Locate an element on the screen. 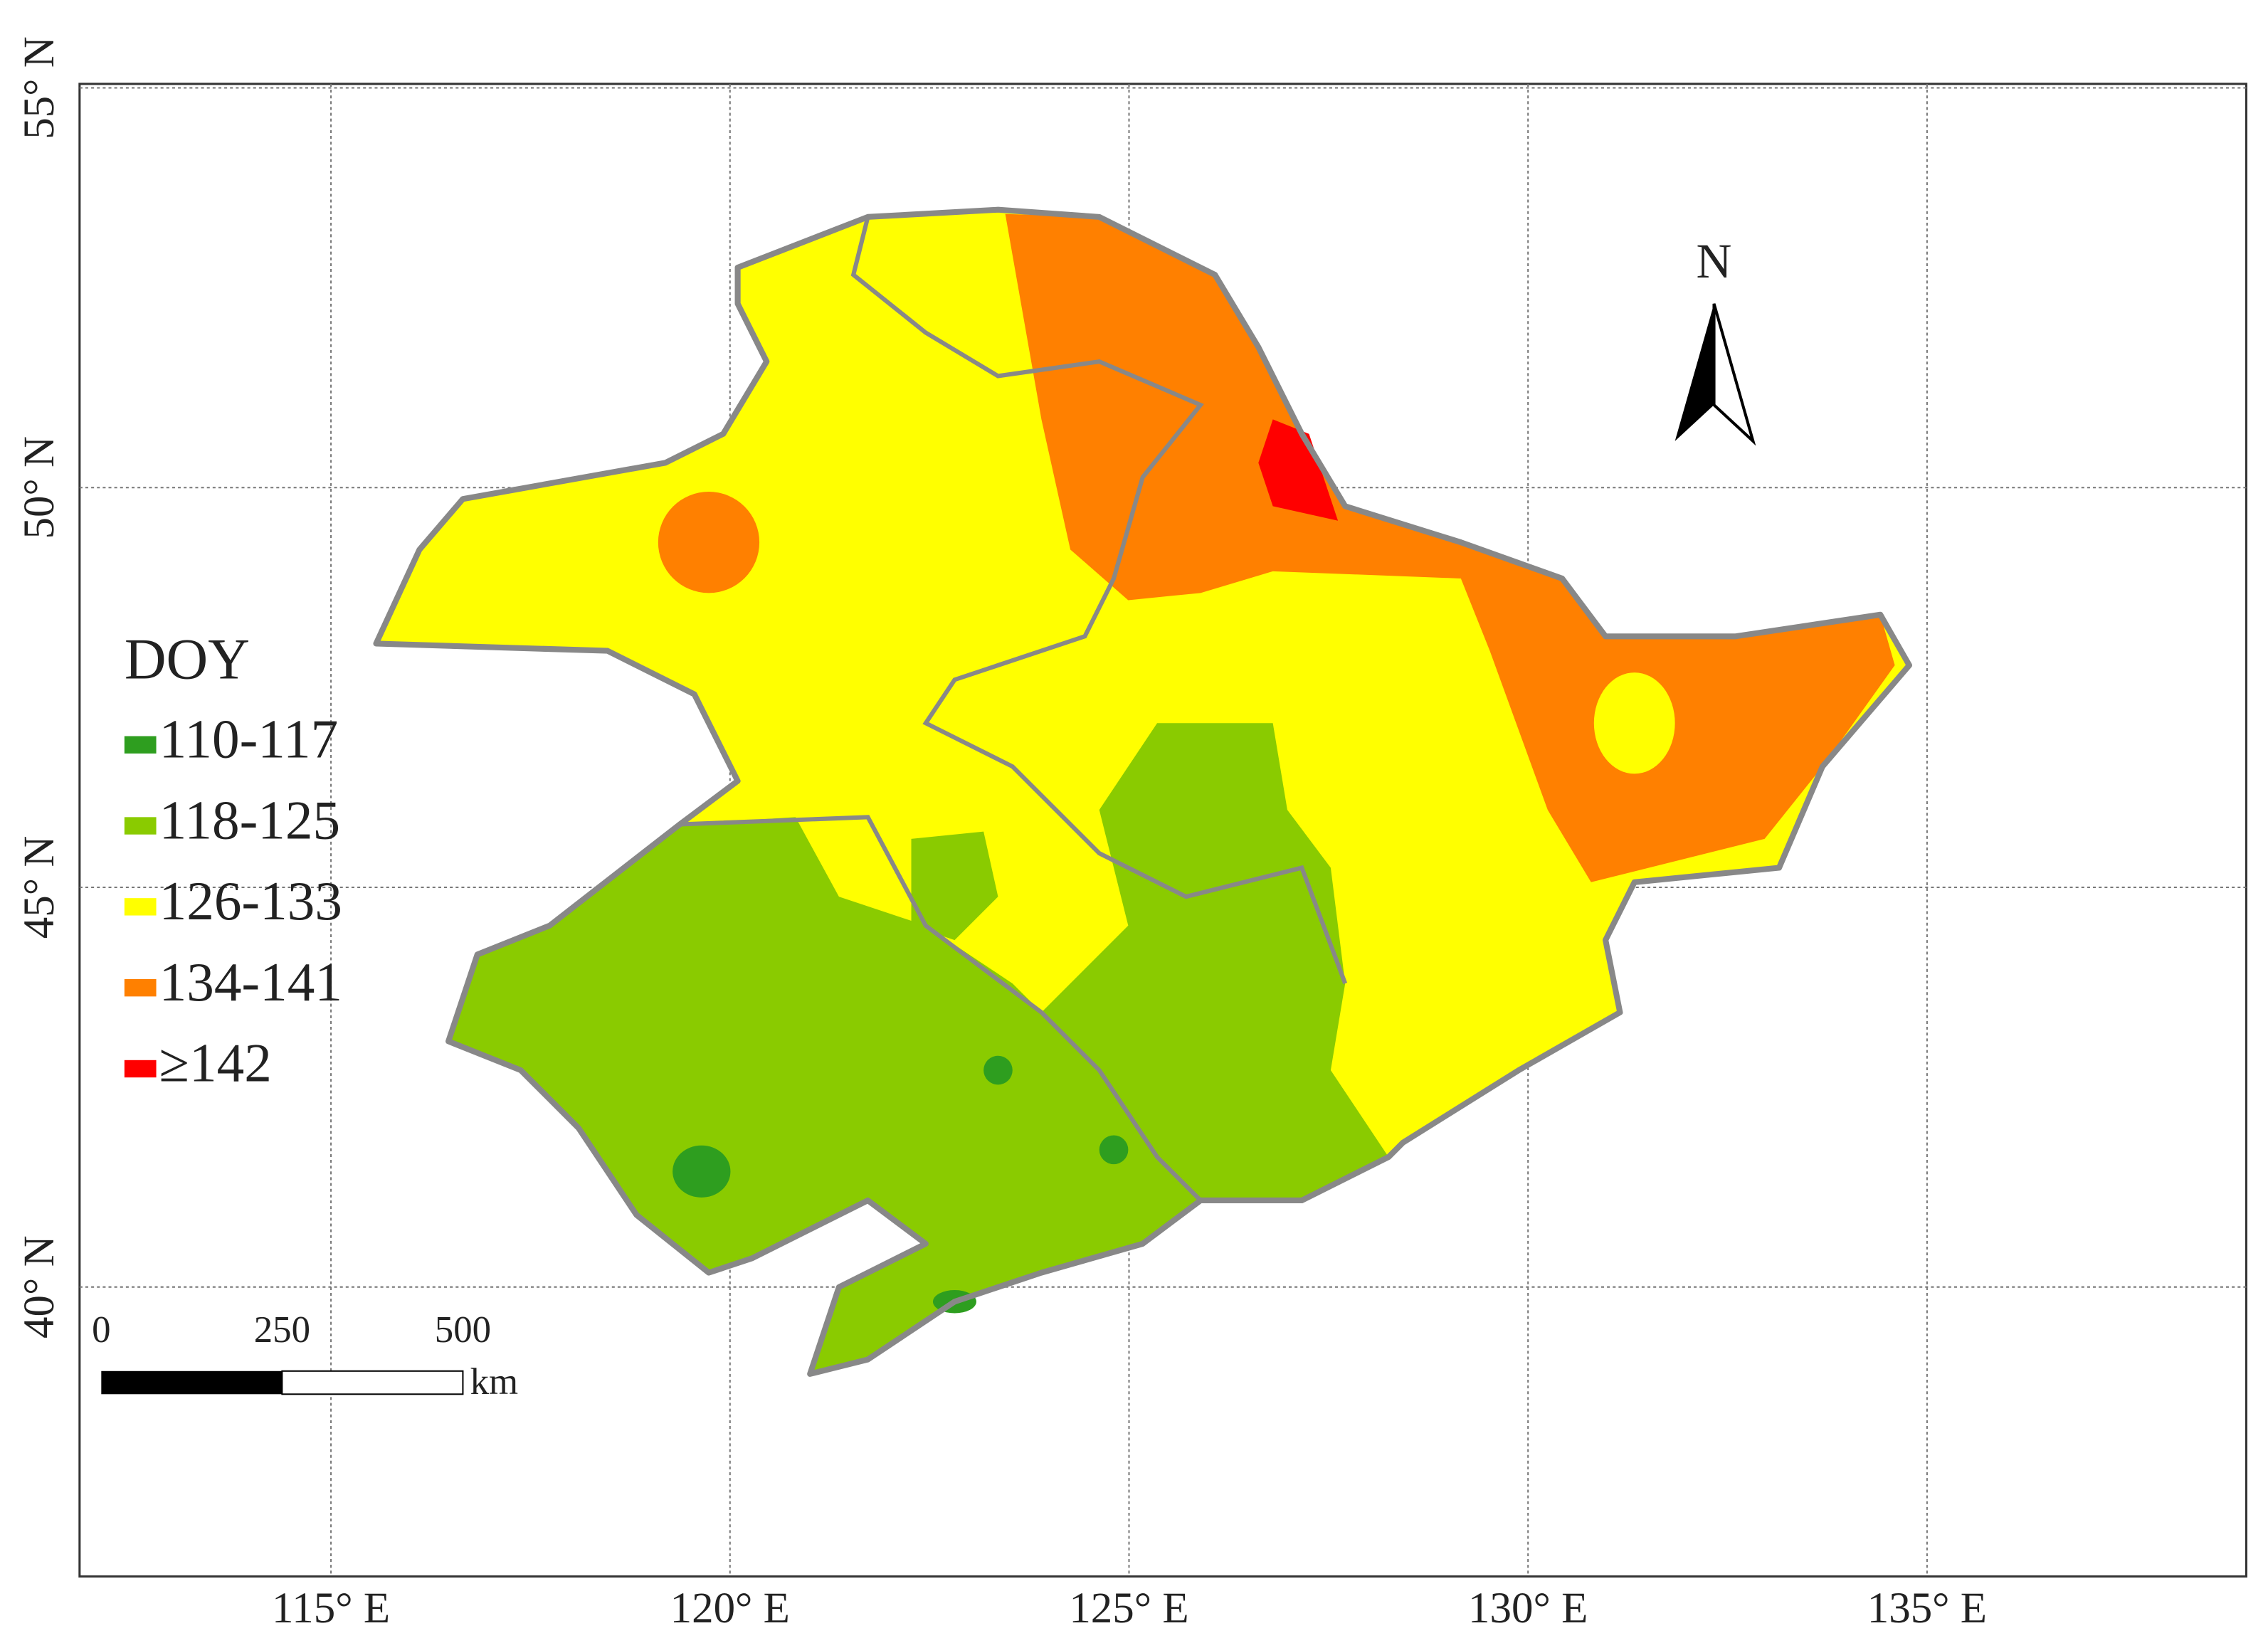  north-arrow-right is located at coordinates (1734, 375).